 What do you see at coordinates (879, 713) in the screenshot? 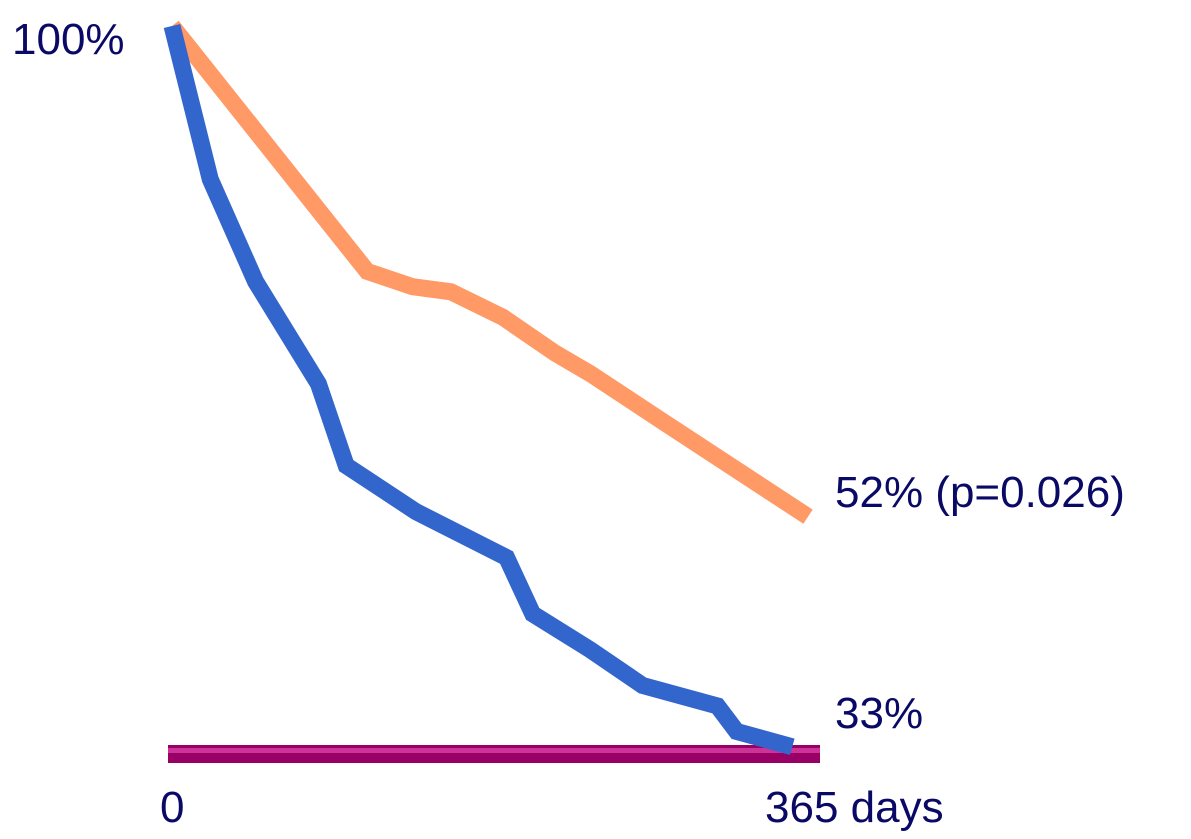
I see `series-end-label-33: 33%` at bounding box center [879, 713].